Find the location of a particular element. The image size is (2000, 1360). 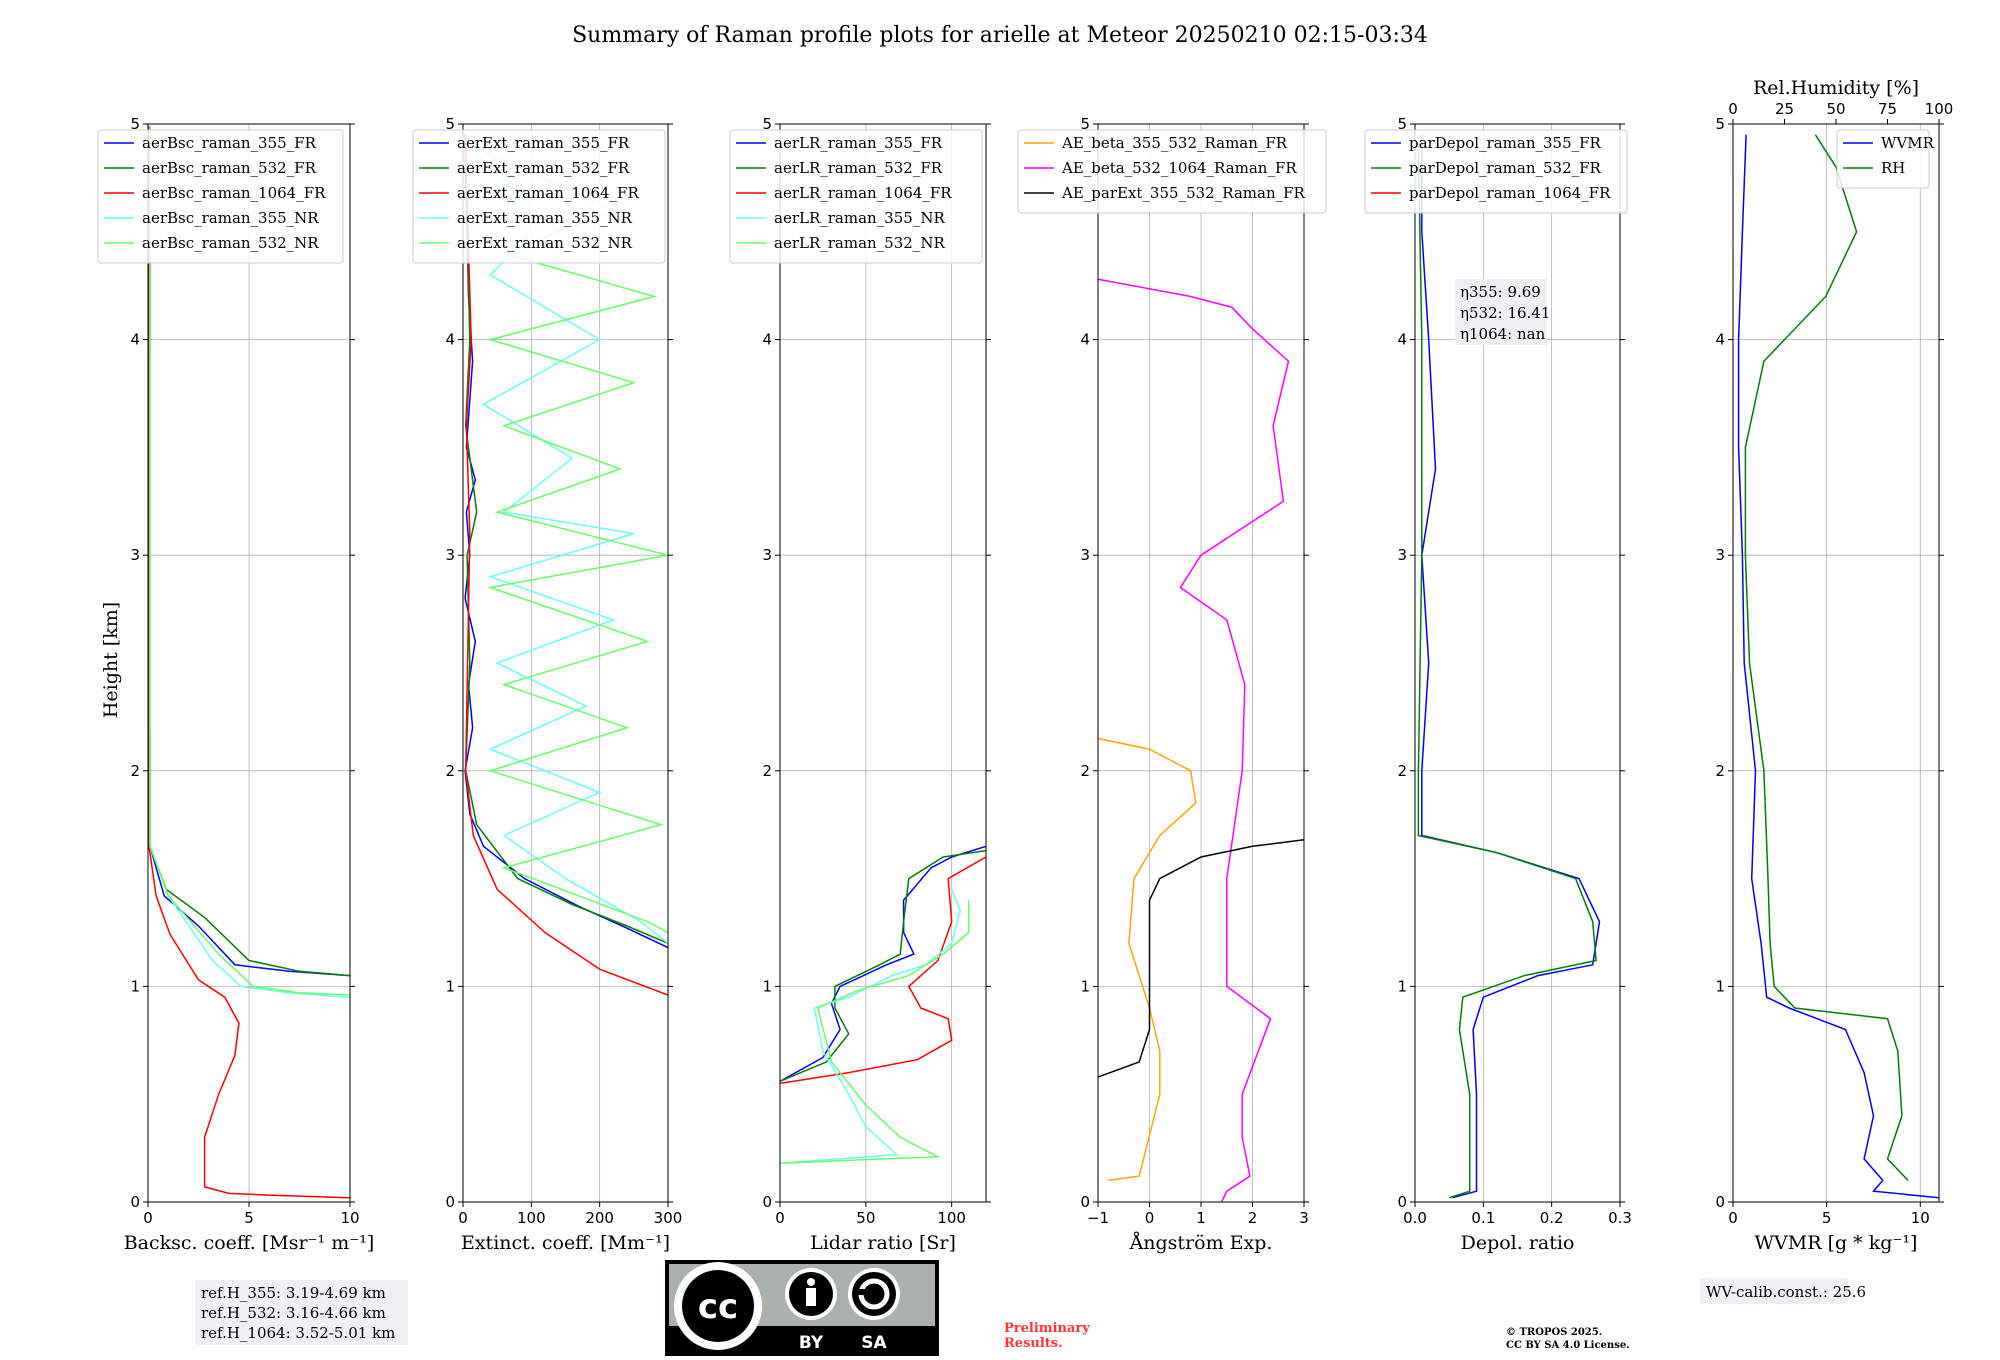

legend-entry: aerExt_raman_532_FR is located at coordinates (543, 168).